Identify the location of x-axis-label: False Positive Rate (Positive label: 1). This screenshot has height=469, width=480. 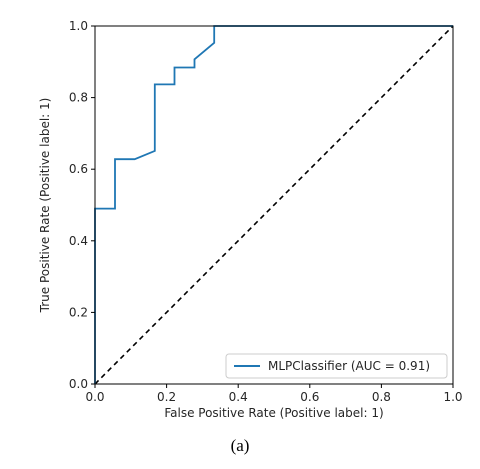
(273, 413).